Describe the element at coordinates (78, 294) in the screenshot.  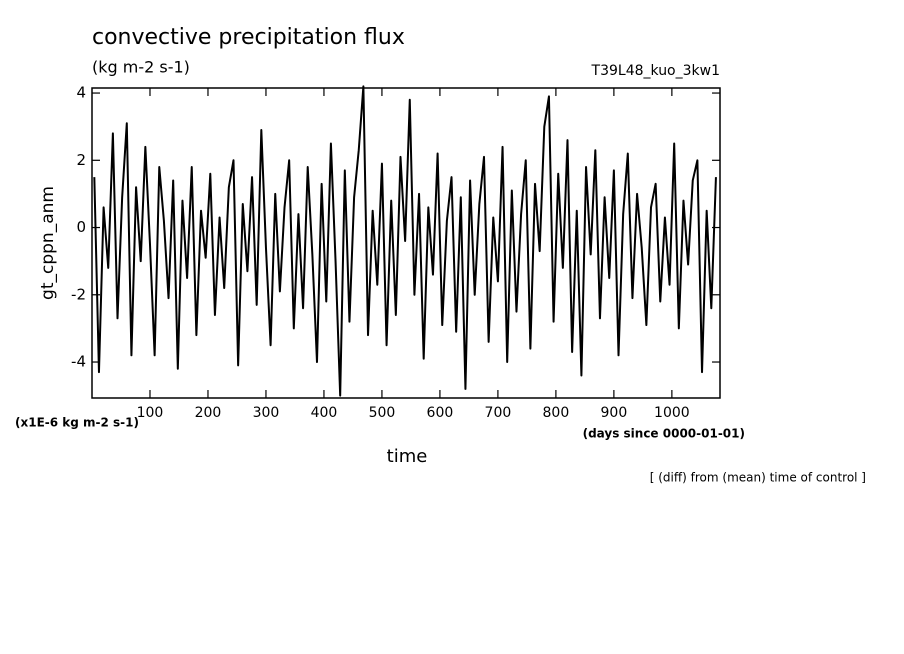
I see `y-tick-label: -2` at that location.